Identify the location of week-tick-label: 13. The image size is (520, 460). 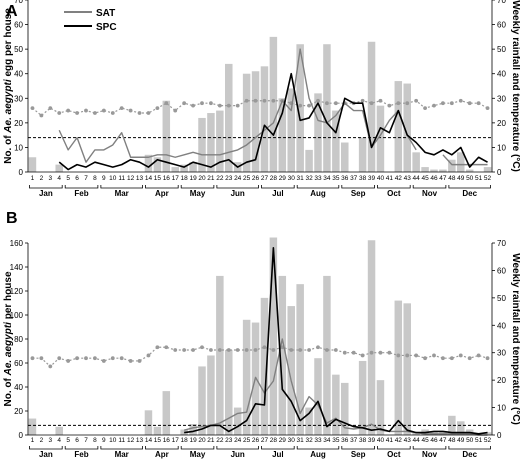
(140, 440).